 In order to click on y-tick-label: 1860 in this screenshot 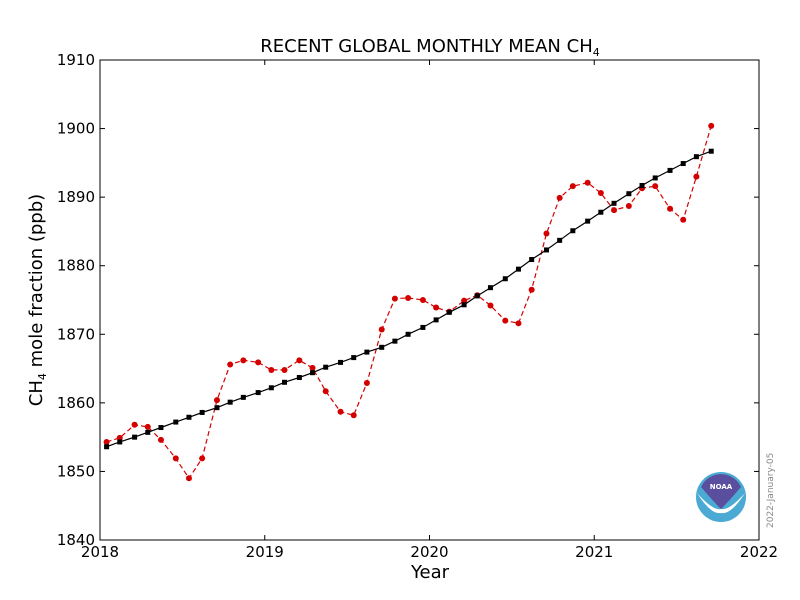, I will do `click(76, 403)`.